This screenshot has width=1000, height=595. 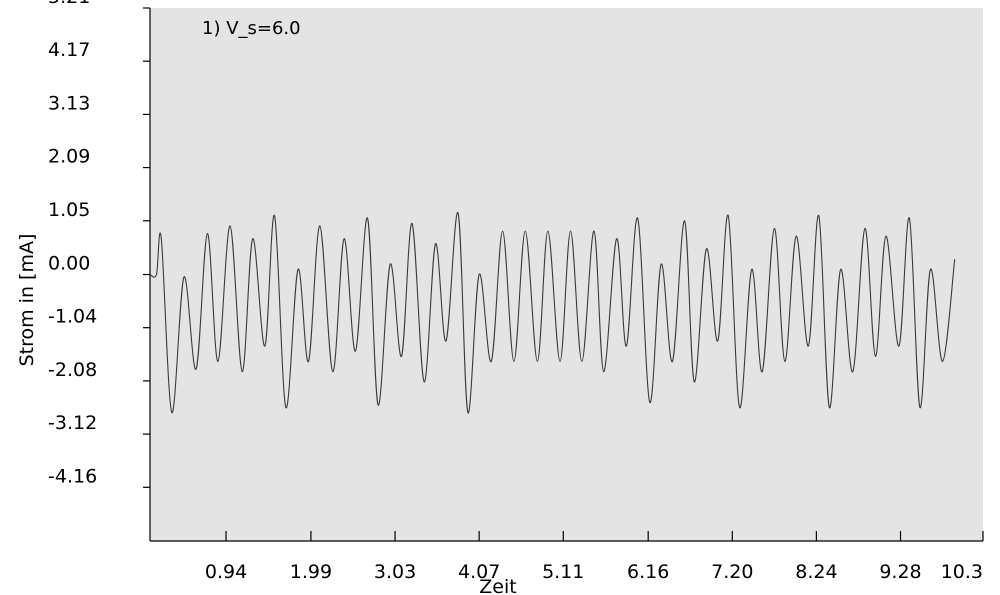 What do you see at coordinates (69, 264) in the screenshot?
I see `y-tick-label: 0.00` at bounding box center [69, 264].